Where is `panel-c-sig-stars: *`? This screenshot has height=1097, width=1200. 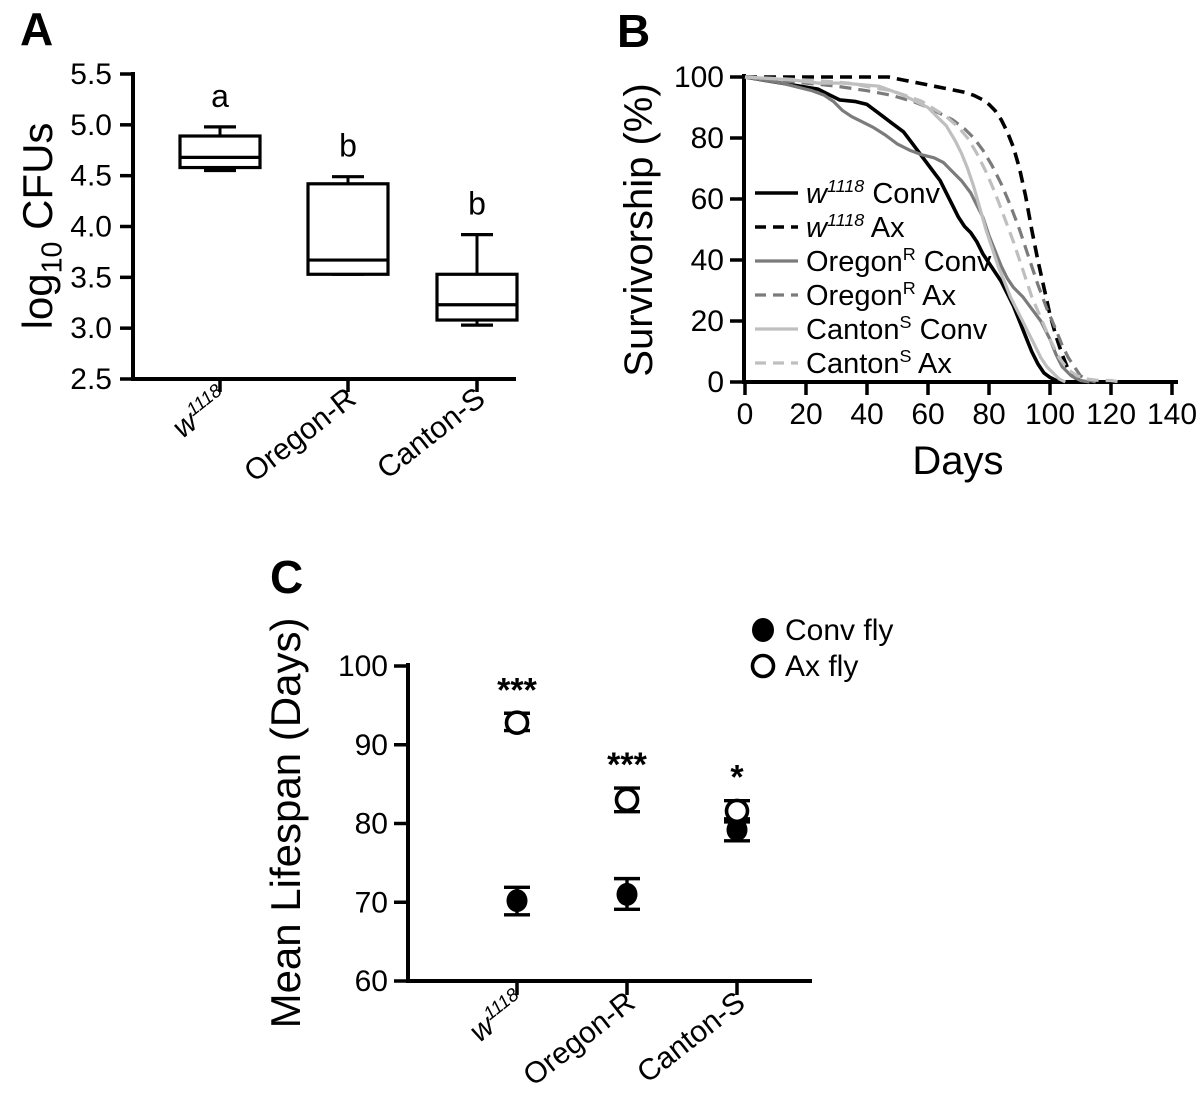
panel-c-sig-stars: * is located at coordinates (737, 778).